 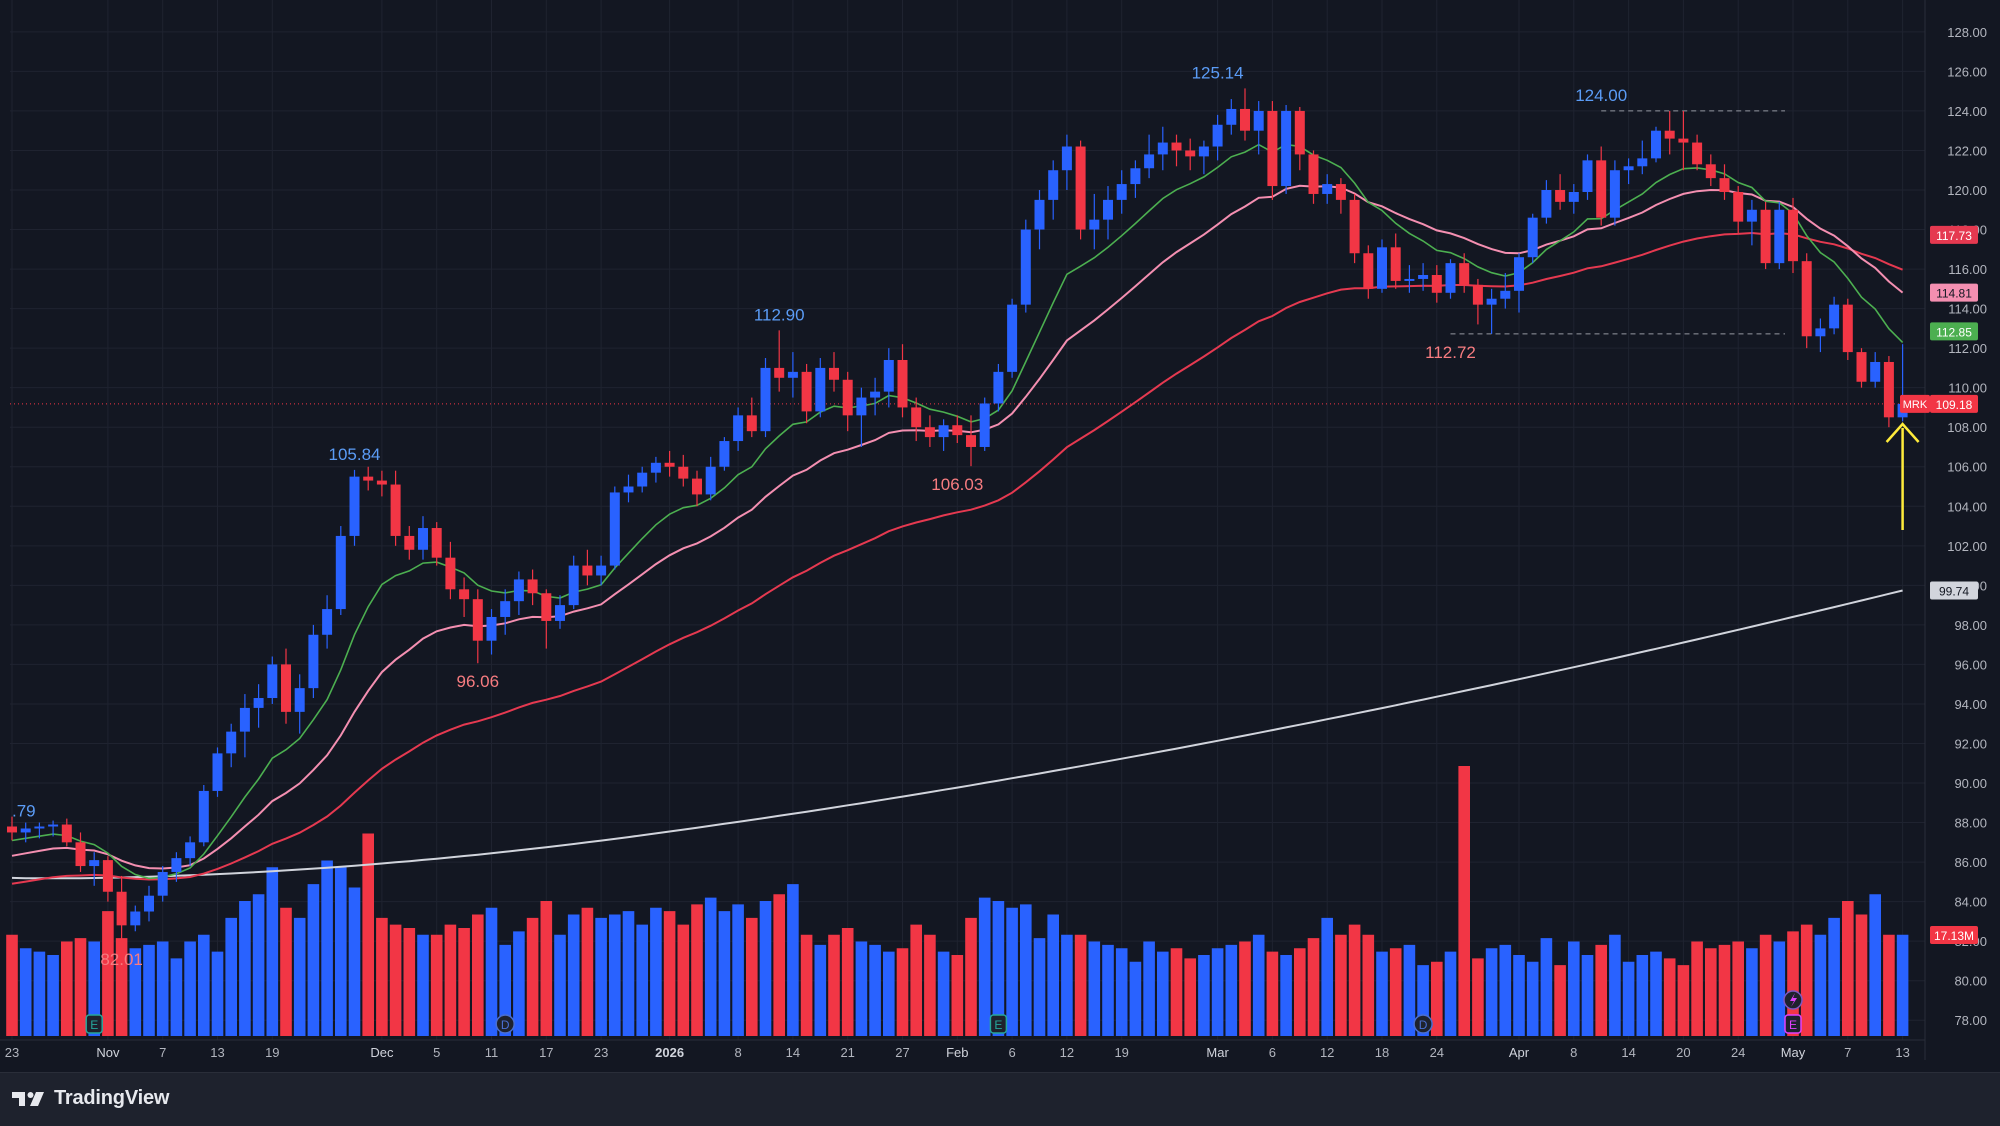 I want to click on event-marker-letter: E, so click(x=1793, y=1025).